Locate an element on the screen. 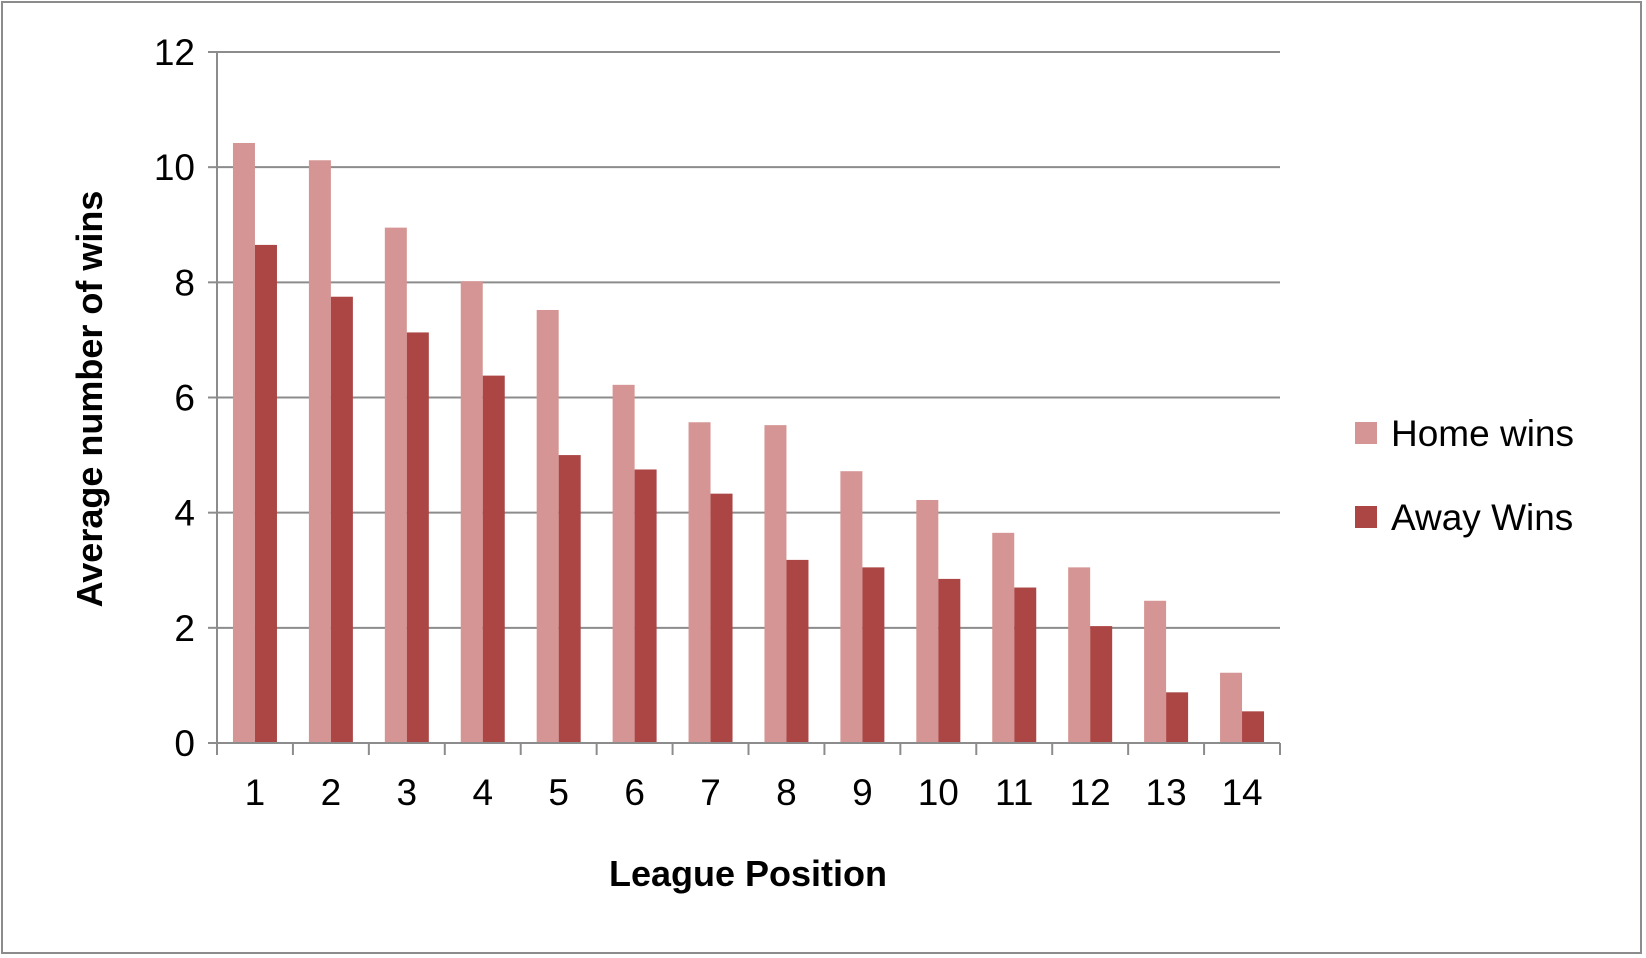 The width and height of the screenshot is (1646, 958). x-tick-label: 14 is located at coordinates (1241, 792).